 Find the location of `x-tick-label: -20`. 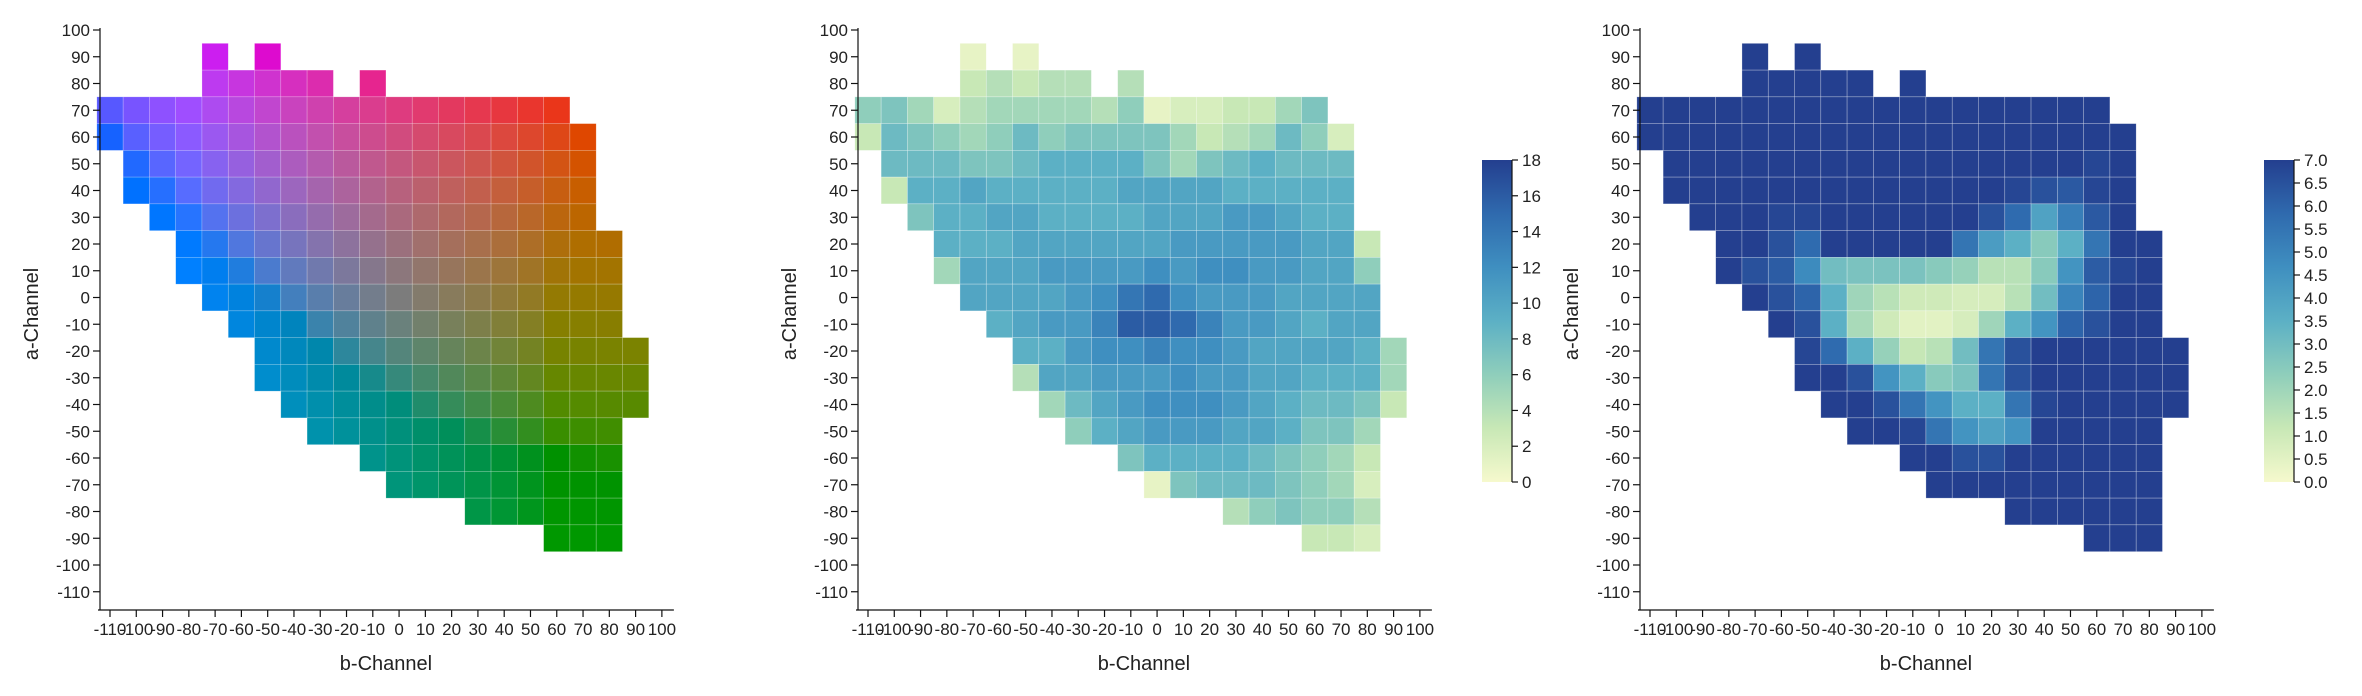

x-tick-label: -20 is located at coordinates (346, 629).